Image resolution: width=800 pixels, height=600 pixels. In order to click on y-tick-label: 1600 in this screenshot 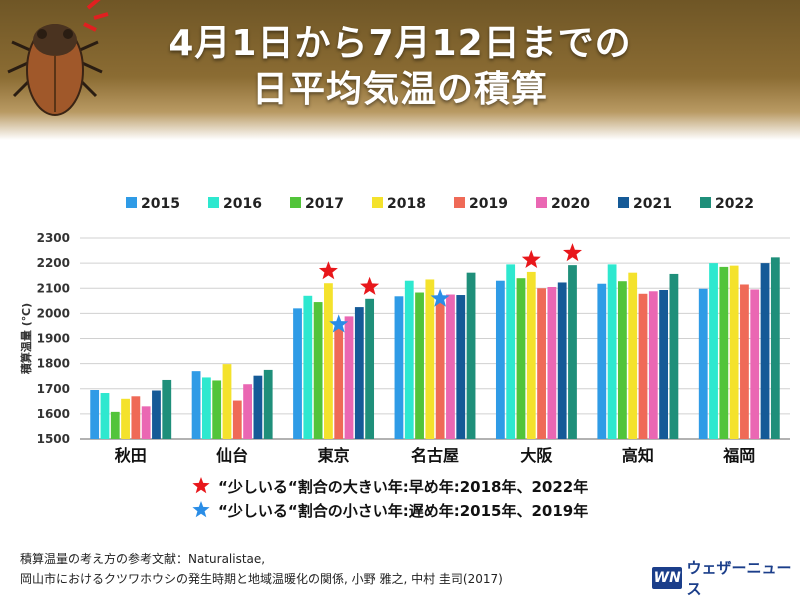, I will do `click(53, 414)`.